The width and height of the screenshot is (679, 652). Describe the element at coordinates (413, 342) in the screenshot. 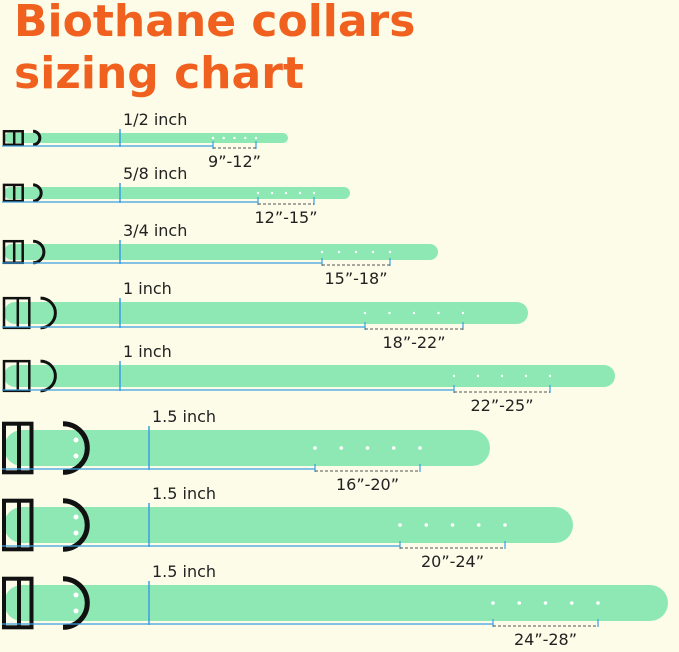

I see `size-label: 18”-22”` at that location.